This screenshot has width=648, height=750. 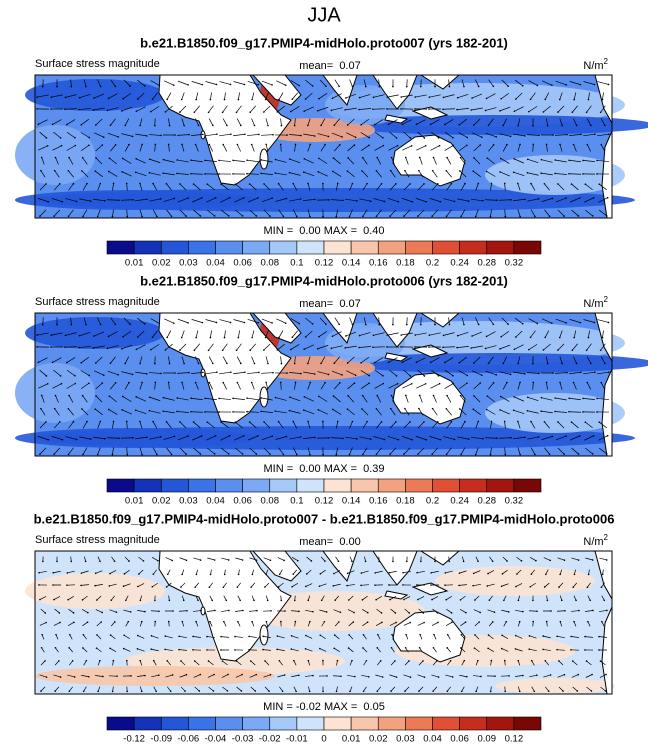 I want to click on field-patch, so click(x=491, y=125).